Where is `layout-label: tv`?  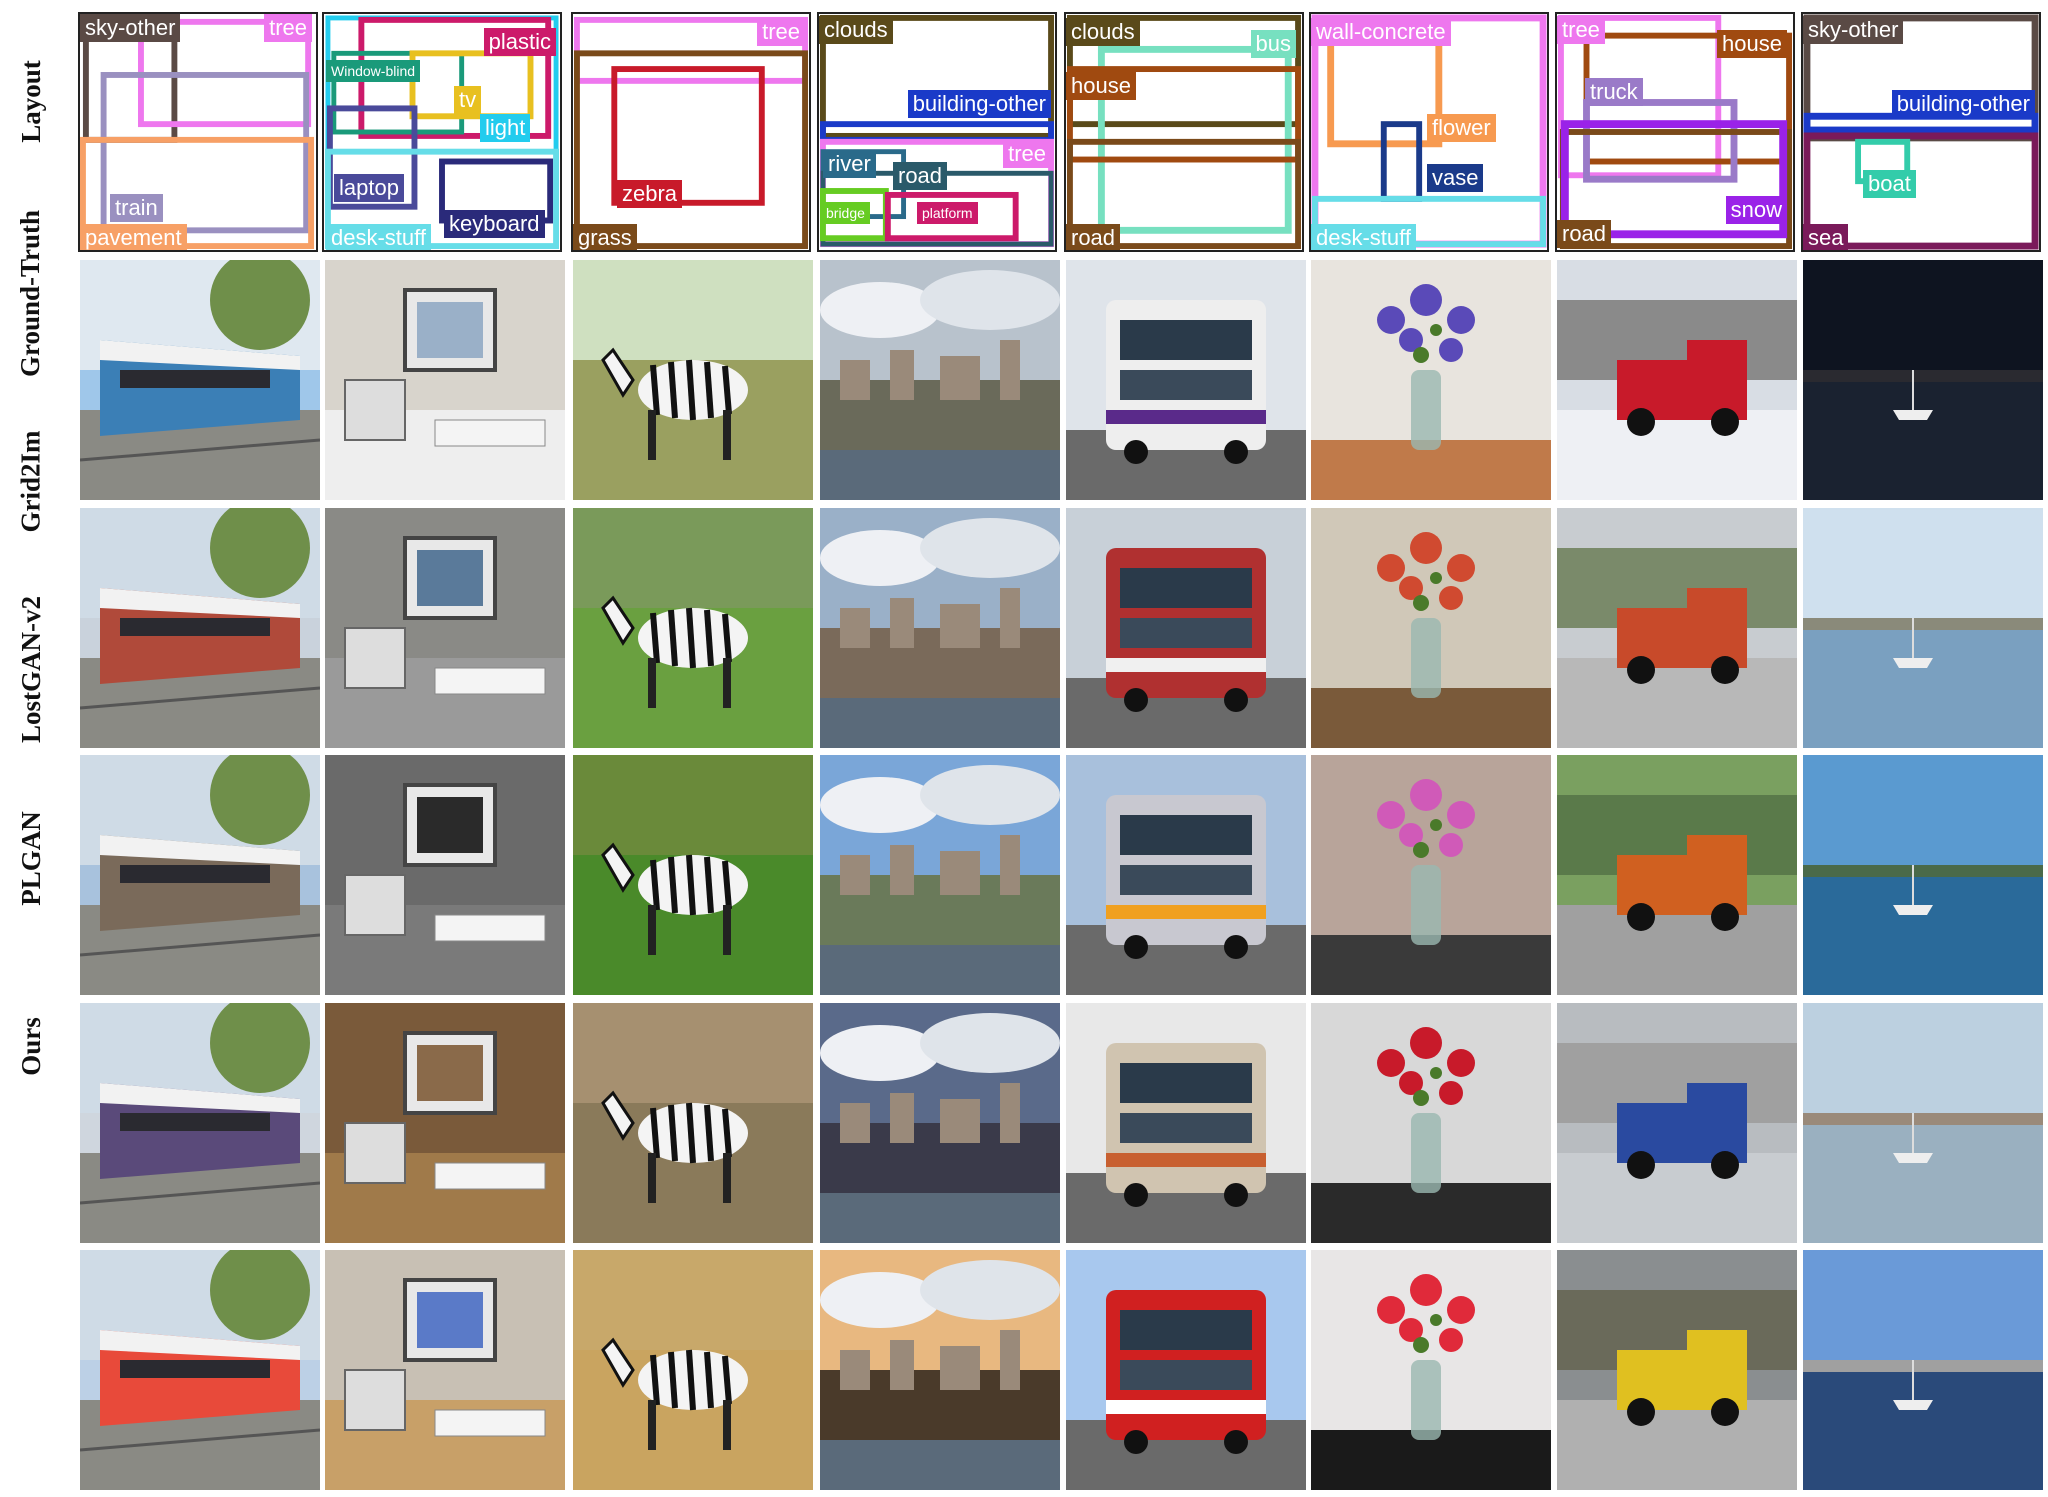
layout-label: tv is located at coordinates (468, 100).